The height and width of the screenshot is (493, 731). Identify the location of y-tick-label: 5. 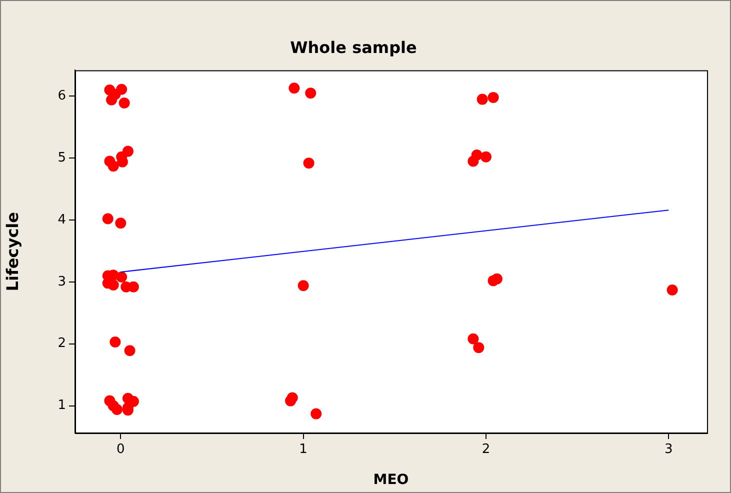
(62, 158).